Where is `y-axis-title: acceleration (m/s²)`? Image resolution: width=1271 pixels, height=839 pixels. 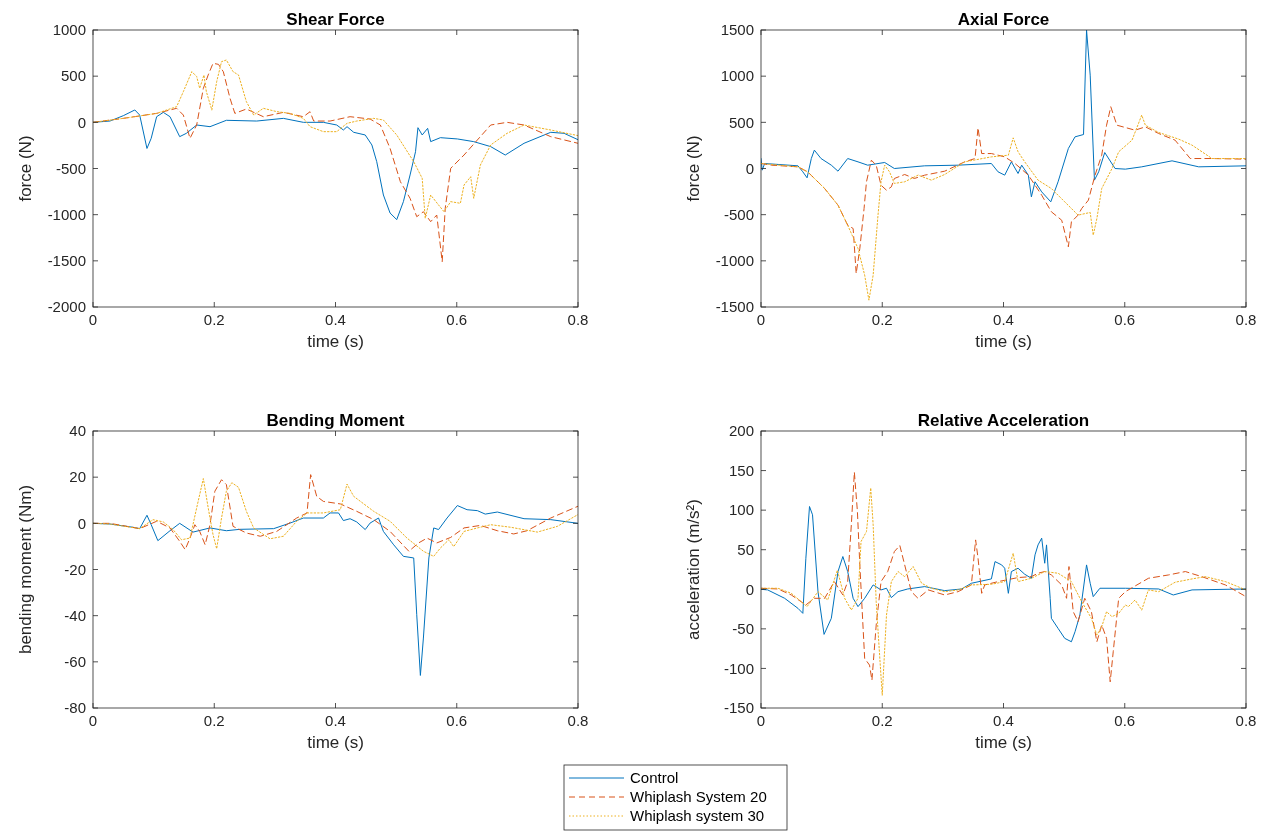
y-axis-title: acceleration (m/s²) is located at coordinates (693, 569).